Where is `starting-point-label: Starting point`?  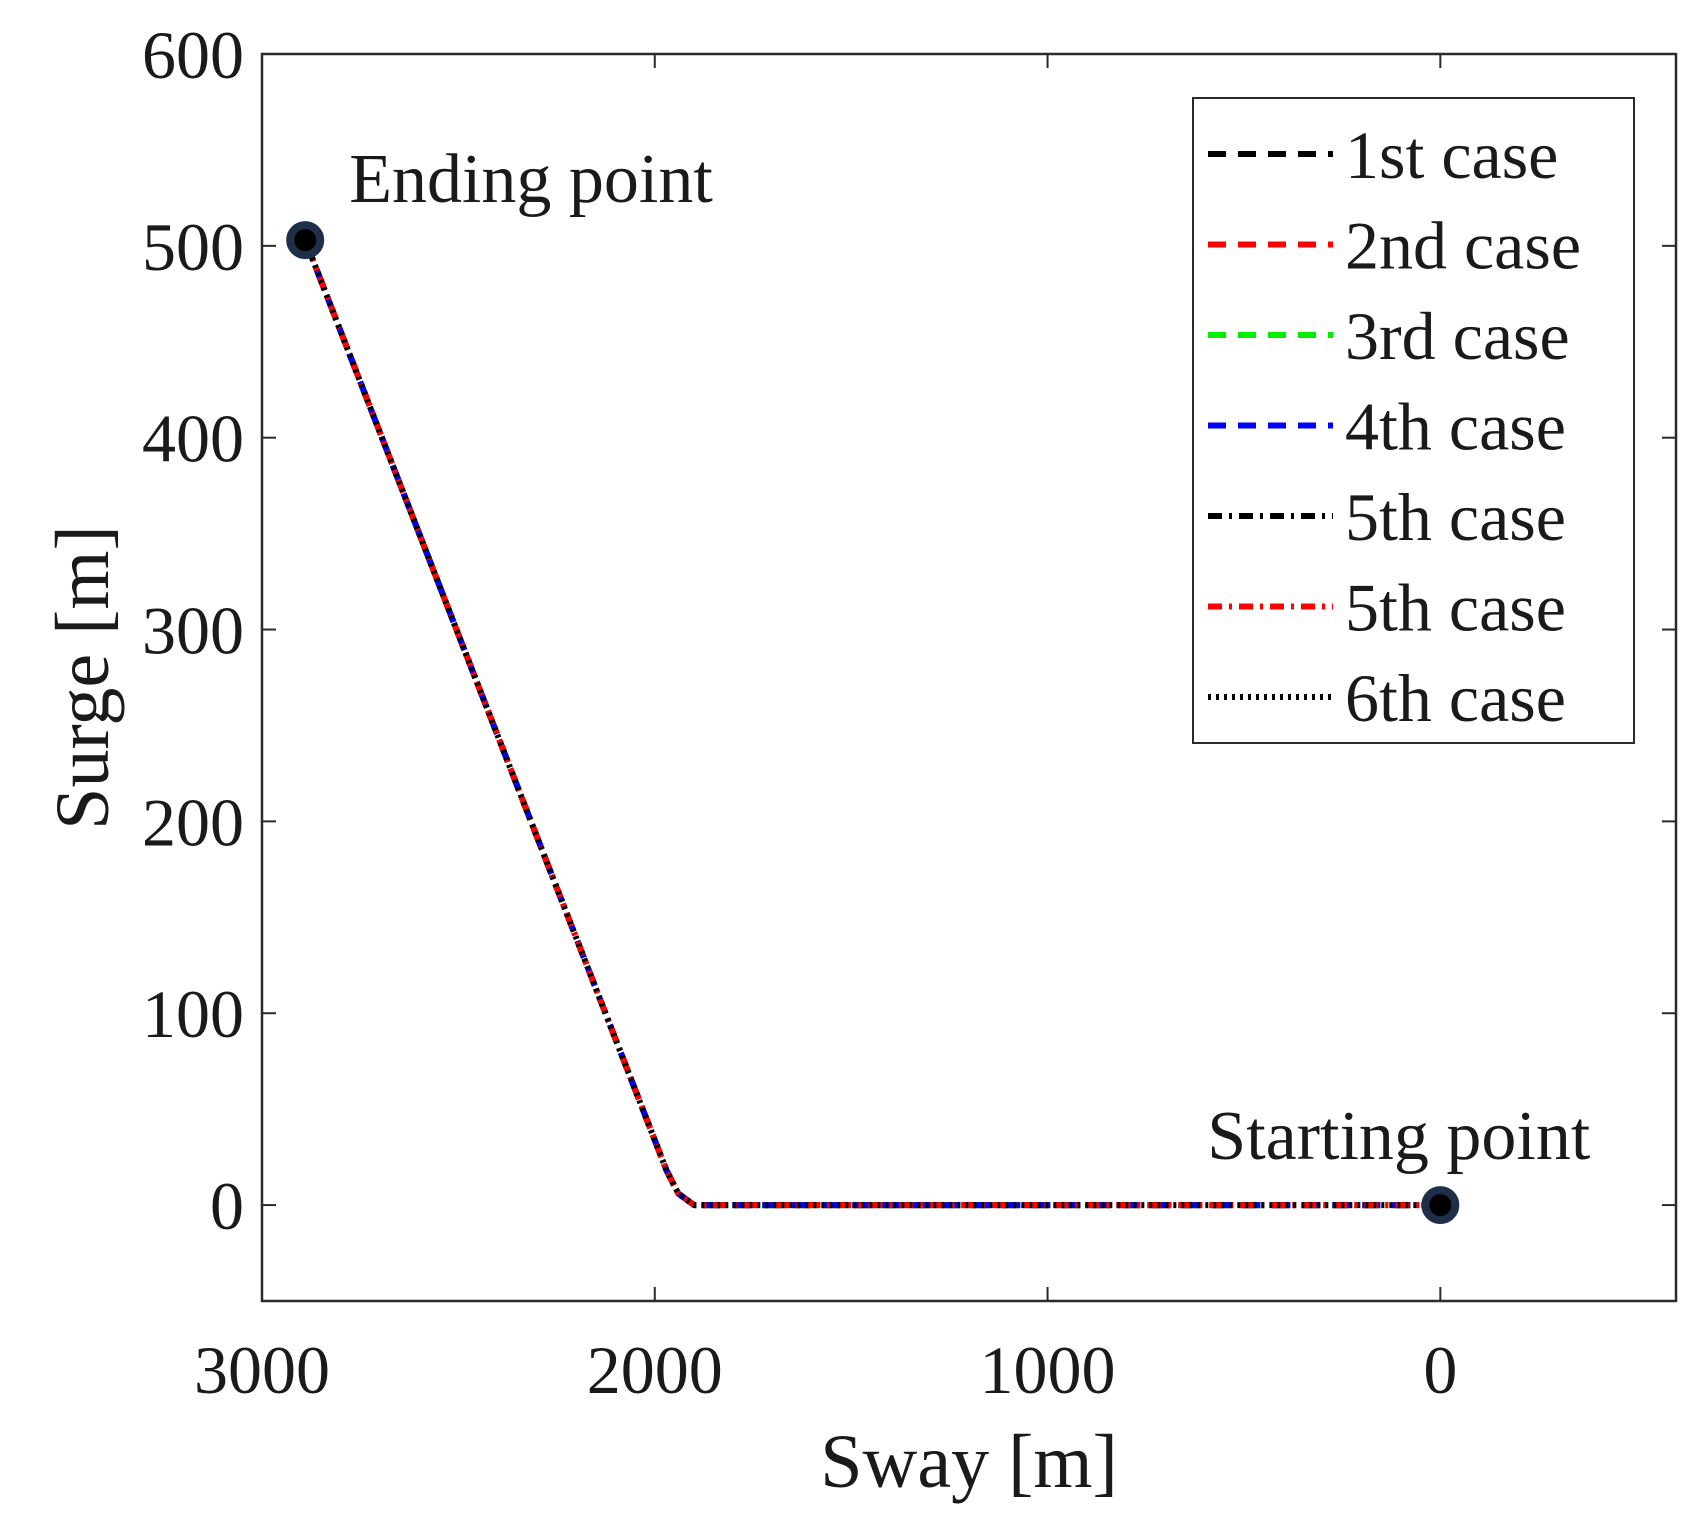
starting-point-label: Starting point is located at coordinates (1399, 1136).